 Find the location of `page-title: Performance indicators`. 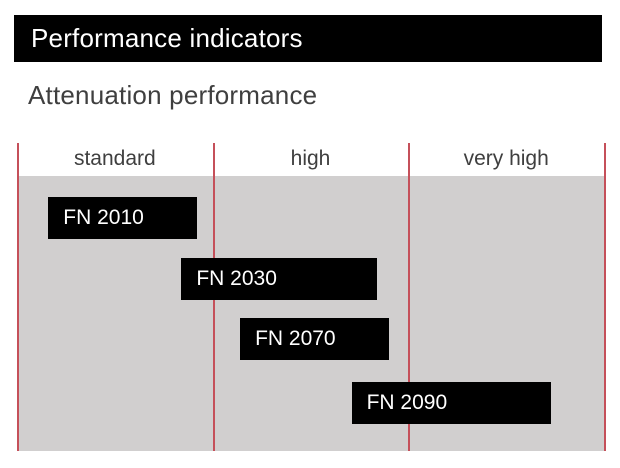

page-title: Performance indicators is located at coordinates (167, 38).